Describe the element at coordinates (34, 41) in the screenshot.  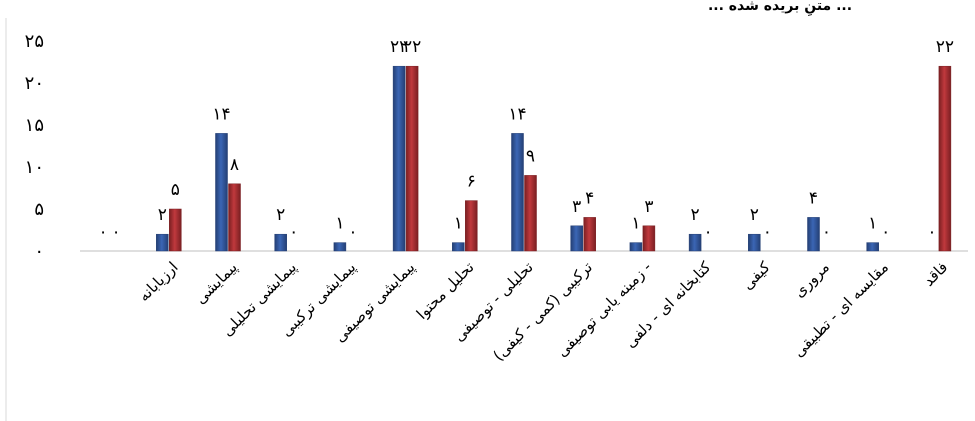
I see `y-tick-label: ۲۵` at that location.